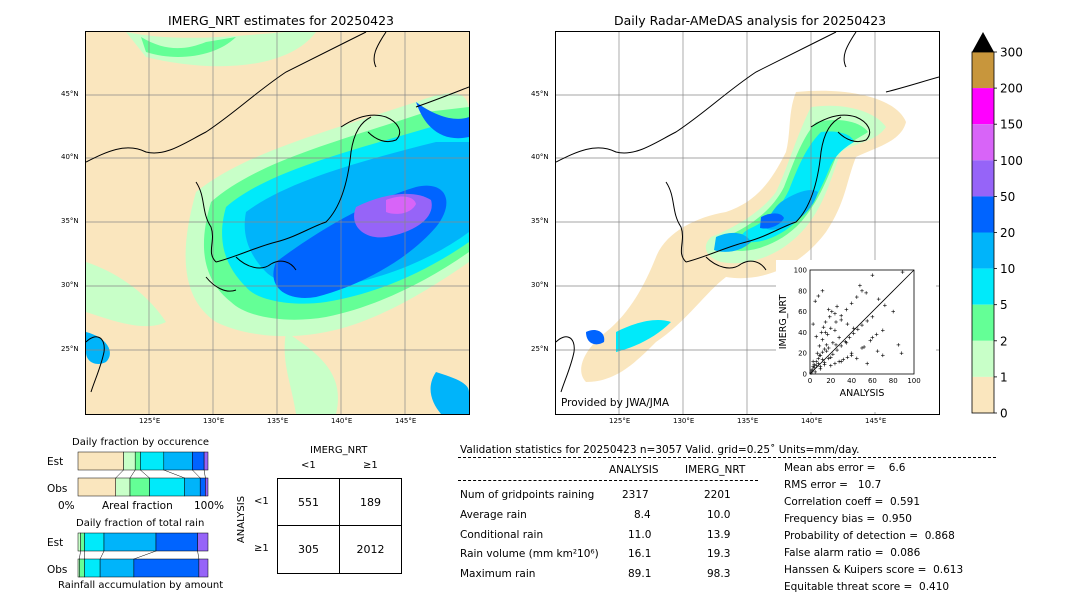 This screenshot has height=612, width=1080. I want to click on stat-label: Num of gridpoints raining, so click(527, 495).